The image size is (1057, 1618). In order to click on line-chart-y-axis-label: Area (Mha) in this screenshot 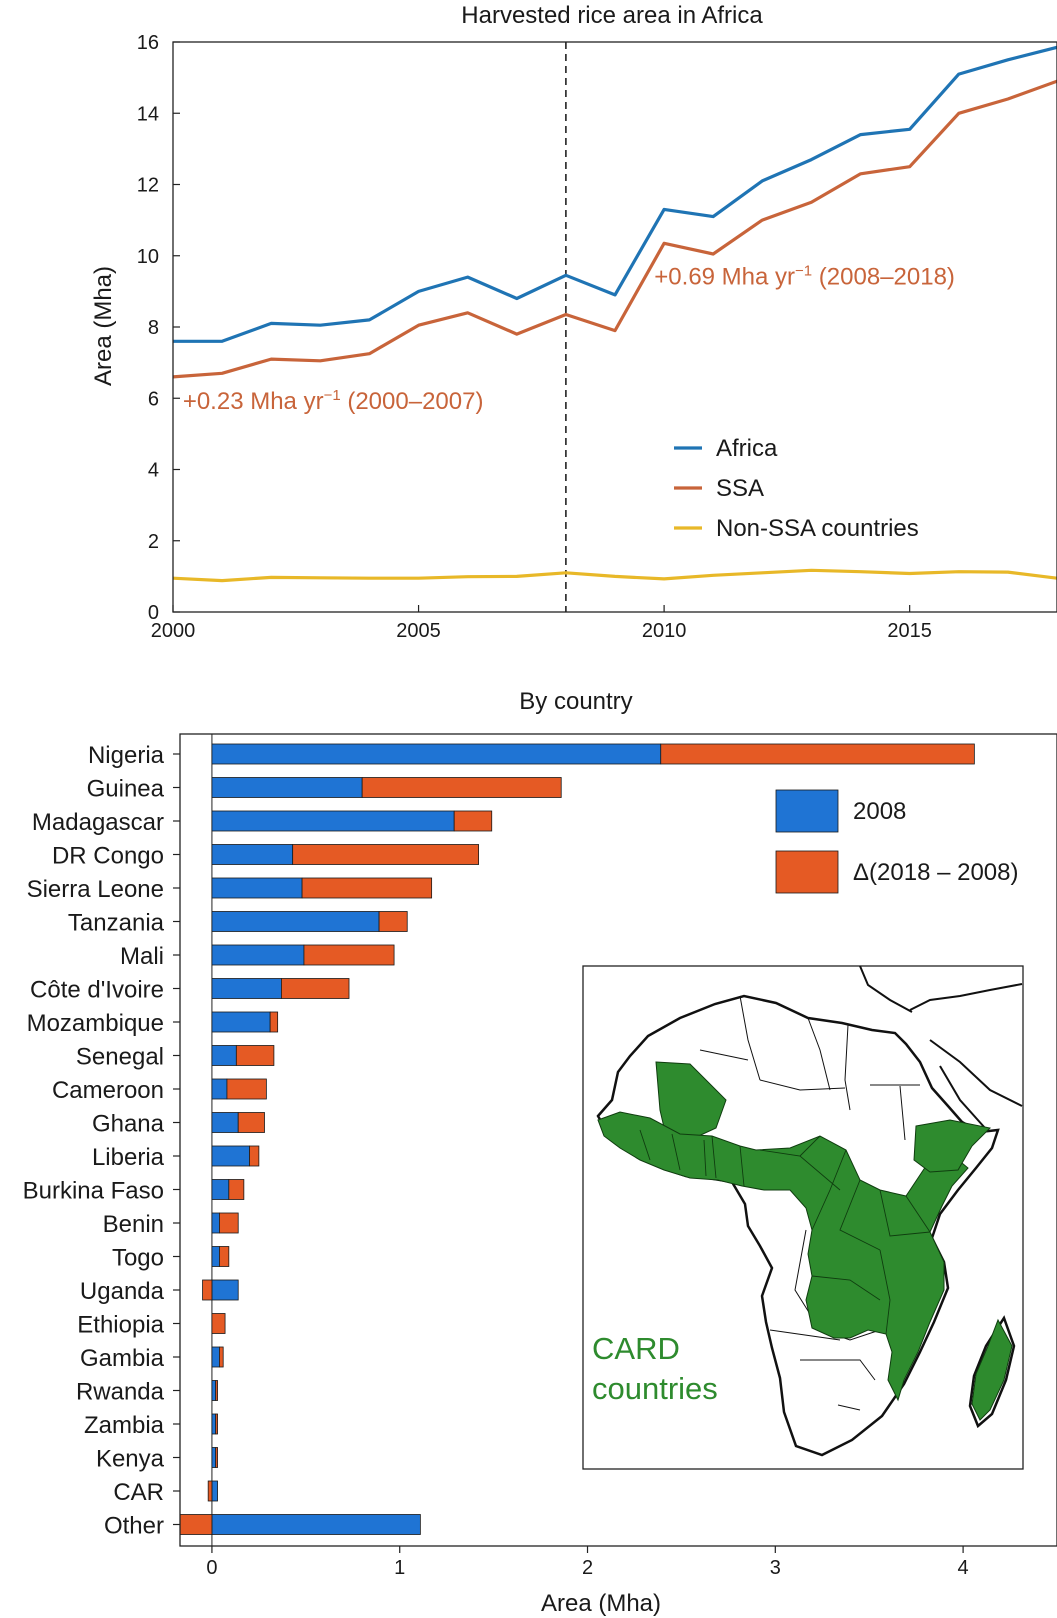, I will do `click(103, 326)`.